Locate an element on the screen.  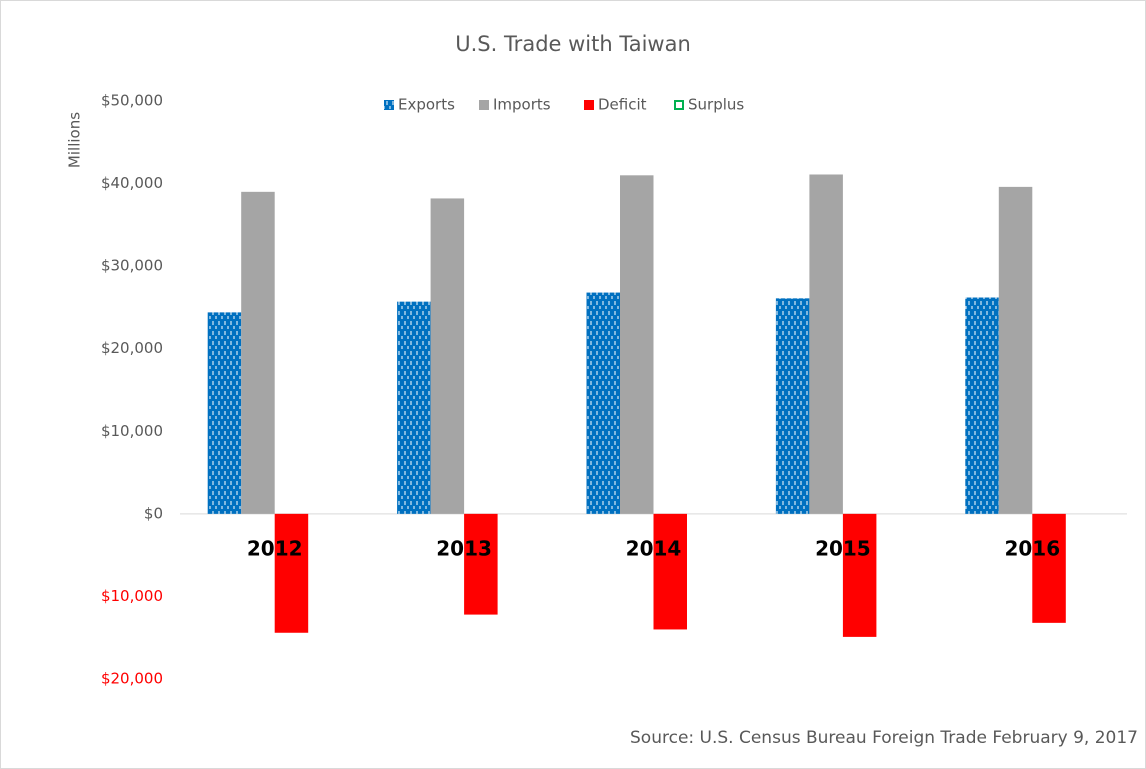
y-tick-label: $50,000 is located at coordinates (132, 101).